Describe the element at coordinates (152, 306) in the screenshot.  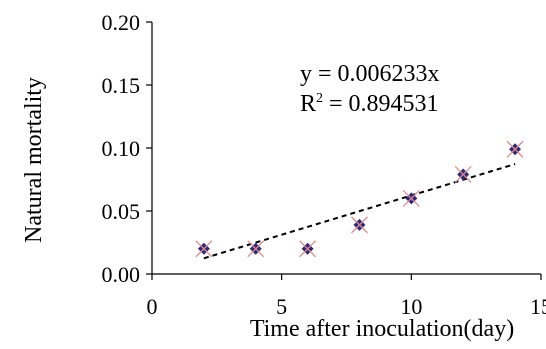
I see `x-tick-label: 0` at that location.